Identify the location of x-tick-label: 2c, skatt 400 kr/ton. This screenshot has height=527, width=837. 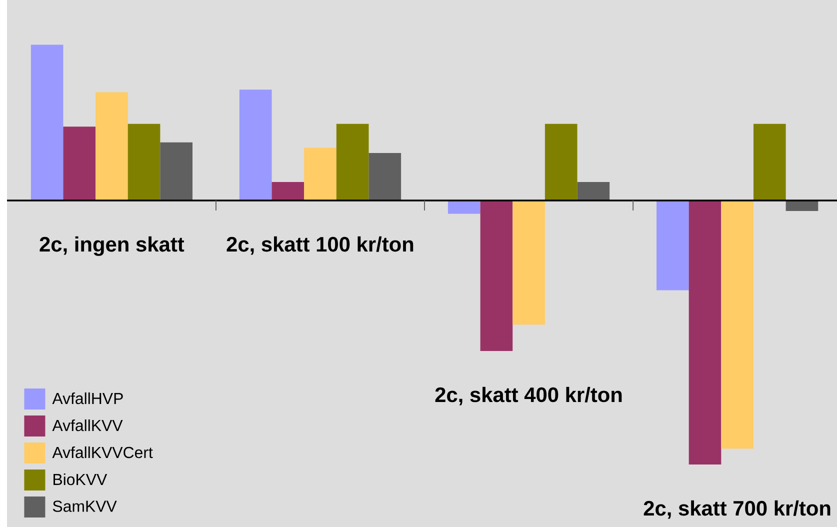
(528, 396).